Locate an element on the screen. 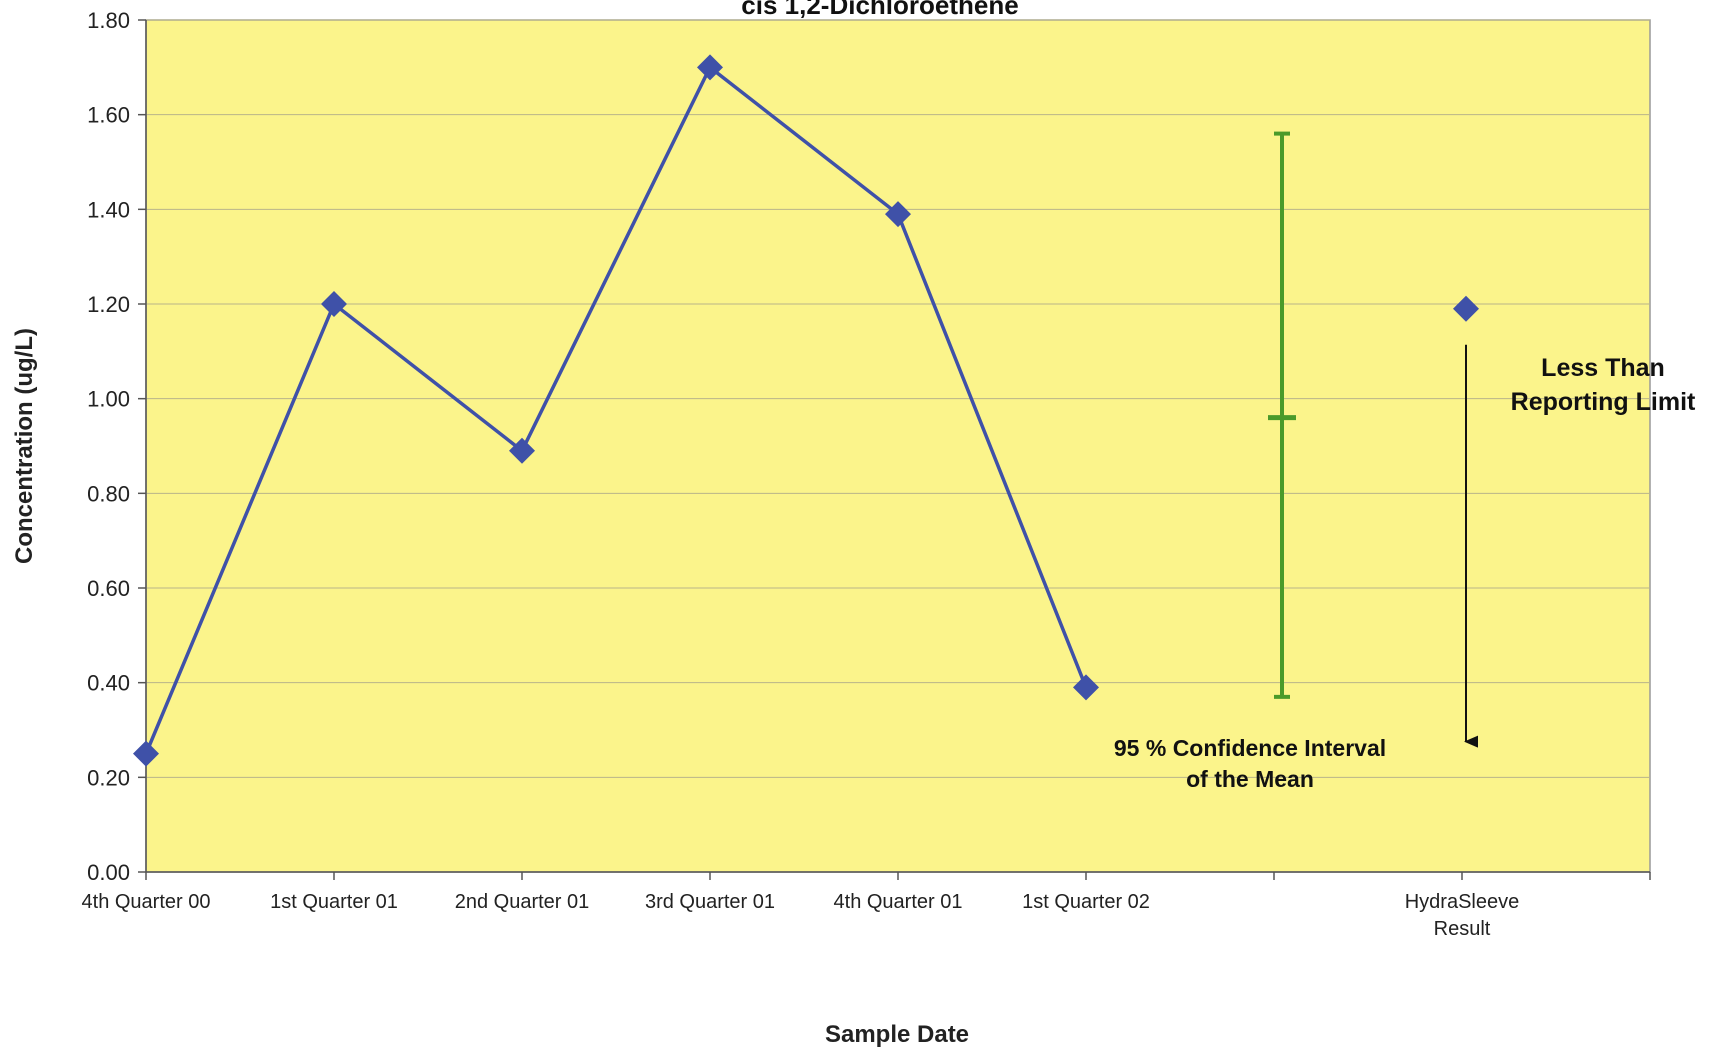 The width and height of the screenshot is (1714, 1054). ci-label-line-1: 95 % Confidence Interval is located at coordinates (1250, 748).